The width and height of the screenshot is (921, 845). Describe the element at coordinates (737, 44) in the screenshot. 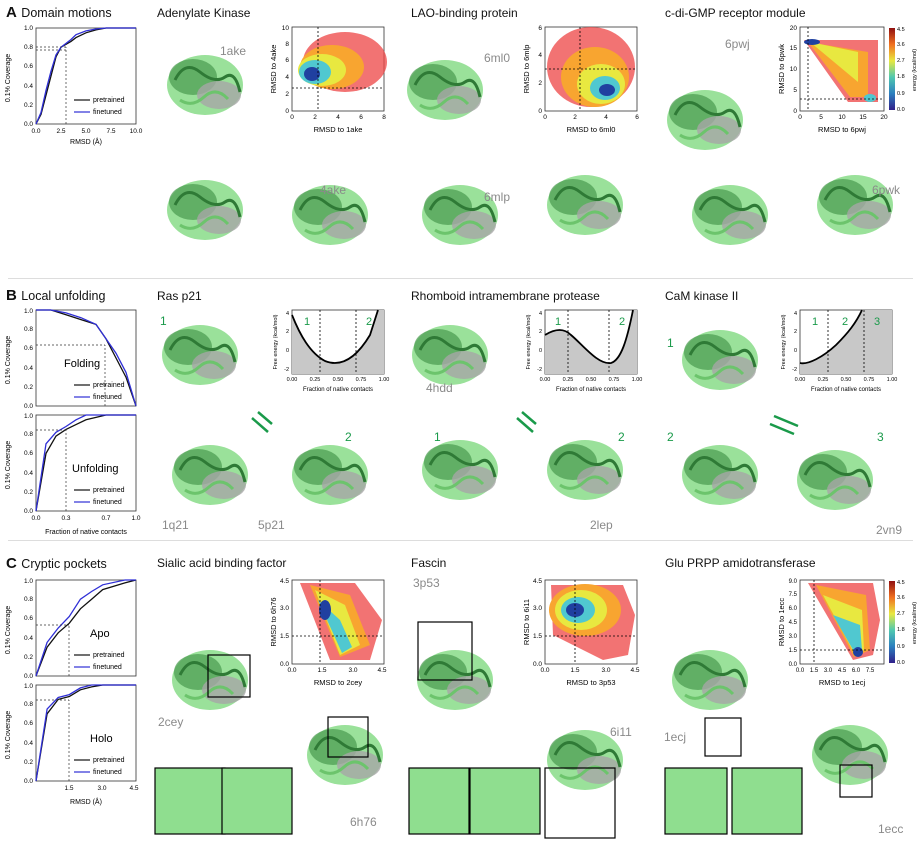

I see `pdb-code-6pwj: 6pwj` at that location.